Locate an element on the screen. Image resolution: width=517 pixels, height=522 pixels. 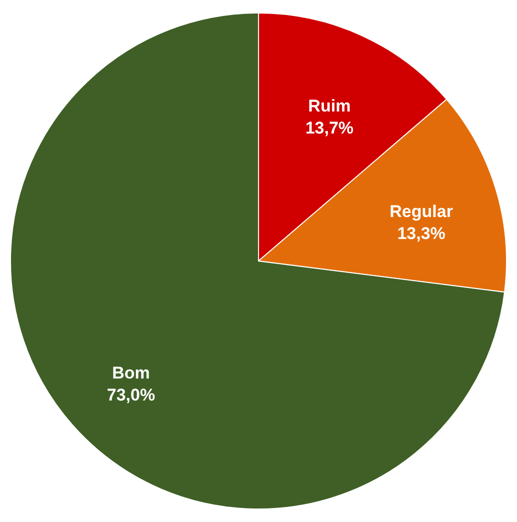
slice-label: Ruim is located at coordinates (329, 106).